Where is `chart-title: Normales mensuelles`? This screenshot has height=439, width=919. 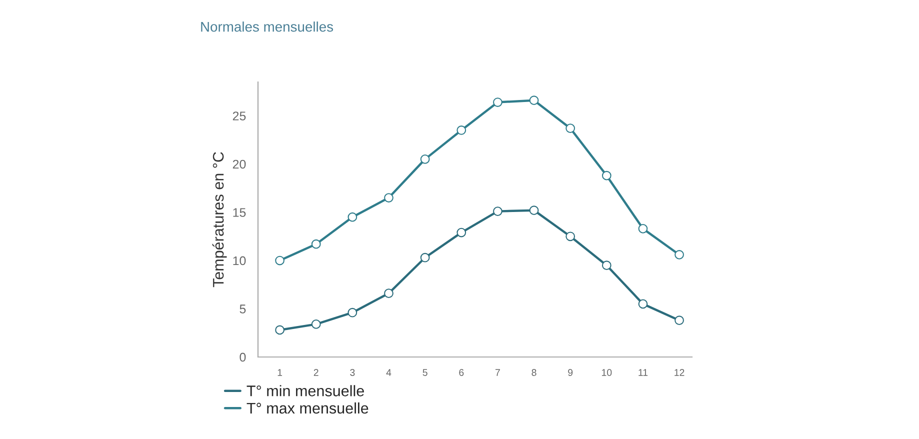
chart-title: Normales mensuelles is located at coordinates (267, 27).